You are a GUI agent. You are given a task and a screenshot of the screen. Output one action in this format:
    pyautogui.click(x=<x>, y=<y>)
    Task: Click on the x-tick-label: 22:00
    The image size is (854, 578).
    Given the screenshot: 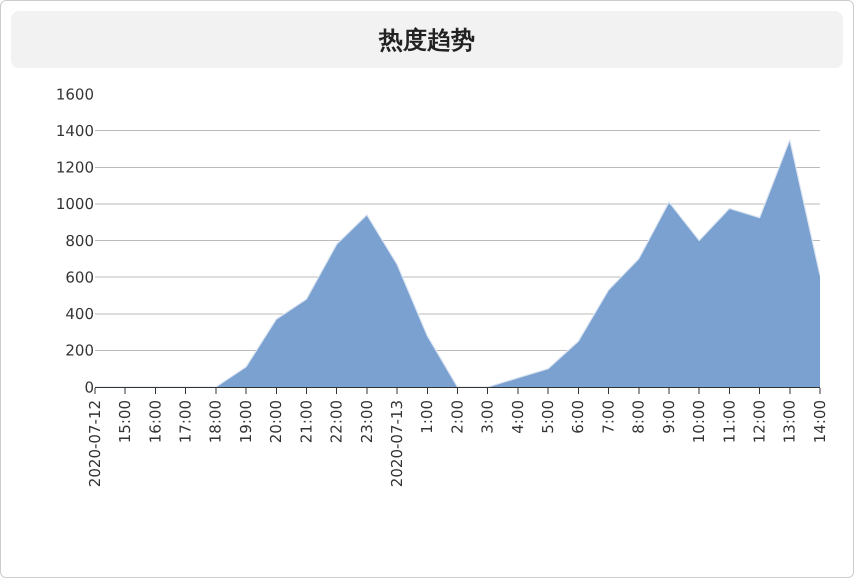 What is the action you would take?
    pyautogui.click(x=337, y=422)
    